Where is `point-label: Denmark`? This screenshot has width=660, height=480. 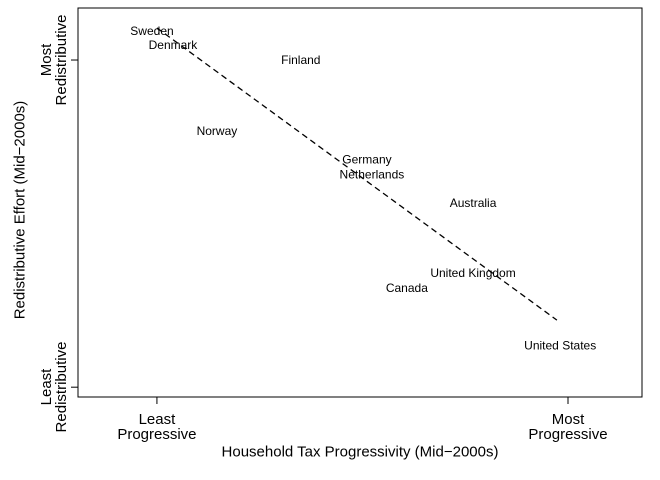
point-label: Denmark is located at coordinates (174, 45).